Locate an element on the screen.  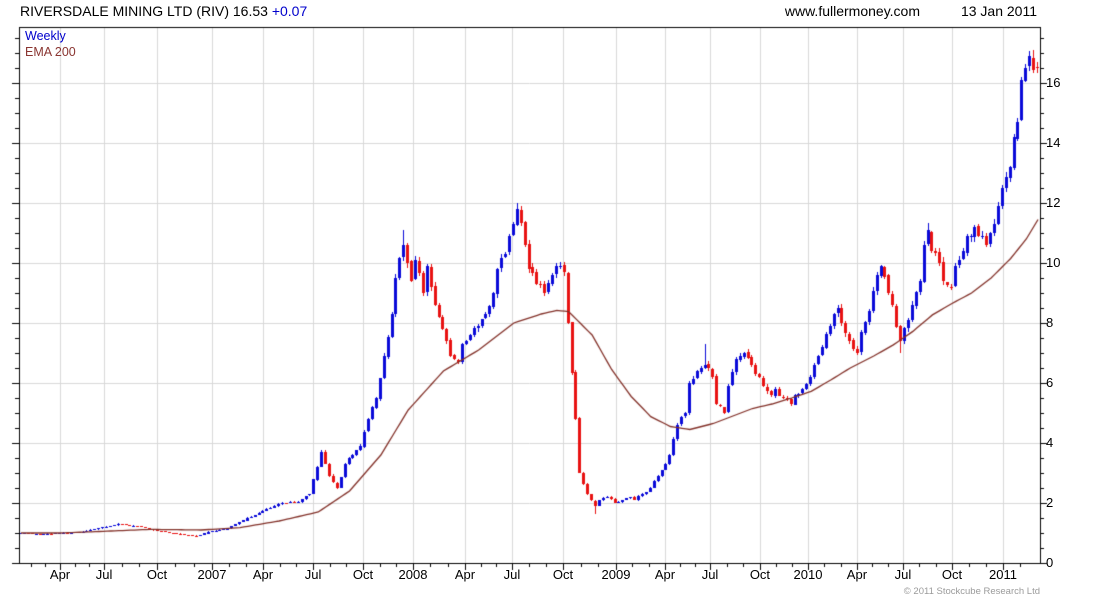
x-tick-label: 2007 is located at coordinates (212, 574).